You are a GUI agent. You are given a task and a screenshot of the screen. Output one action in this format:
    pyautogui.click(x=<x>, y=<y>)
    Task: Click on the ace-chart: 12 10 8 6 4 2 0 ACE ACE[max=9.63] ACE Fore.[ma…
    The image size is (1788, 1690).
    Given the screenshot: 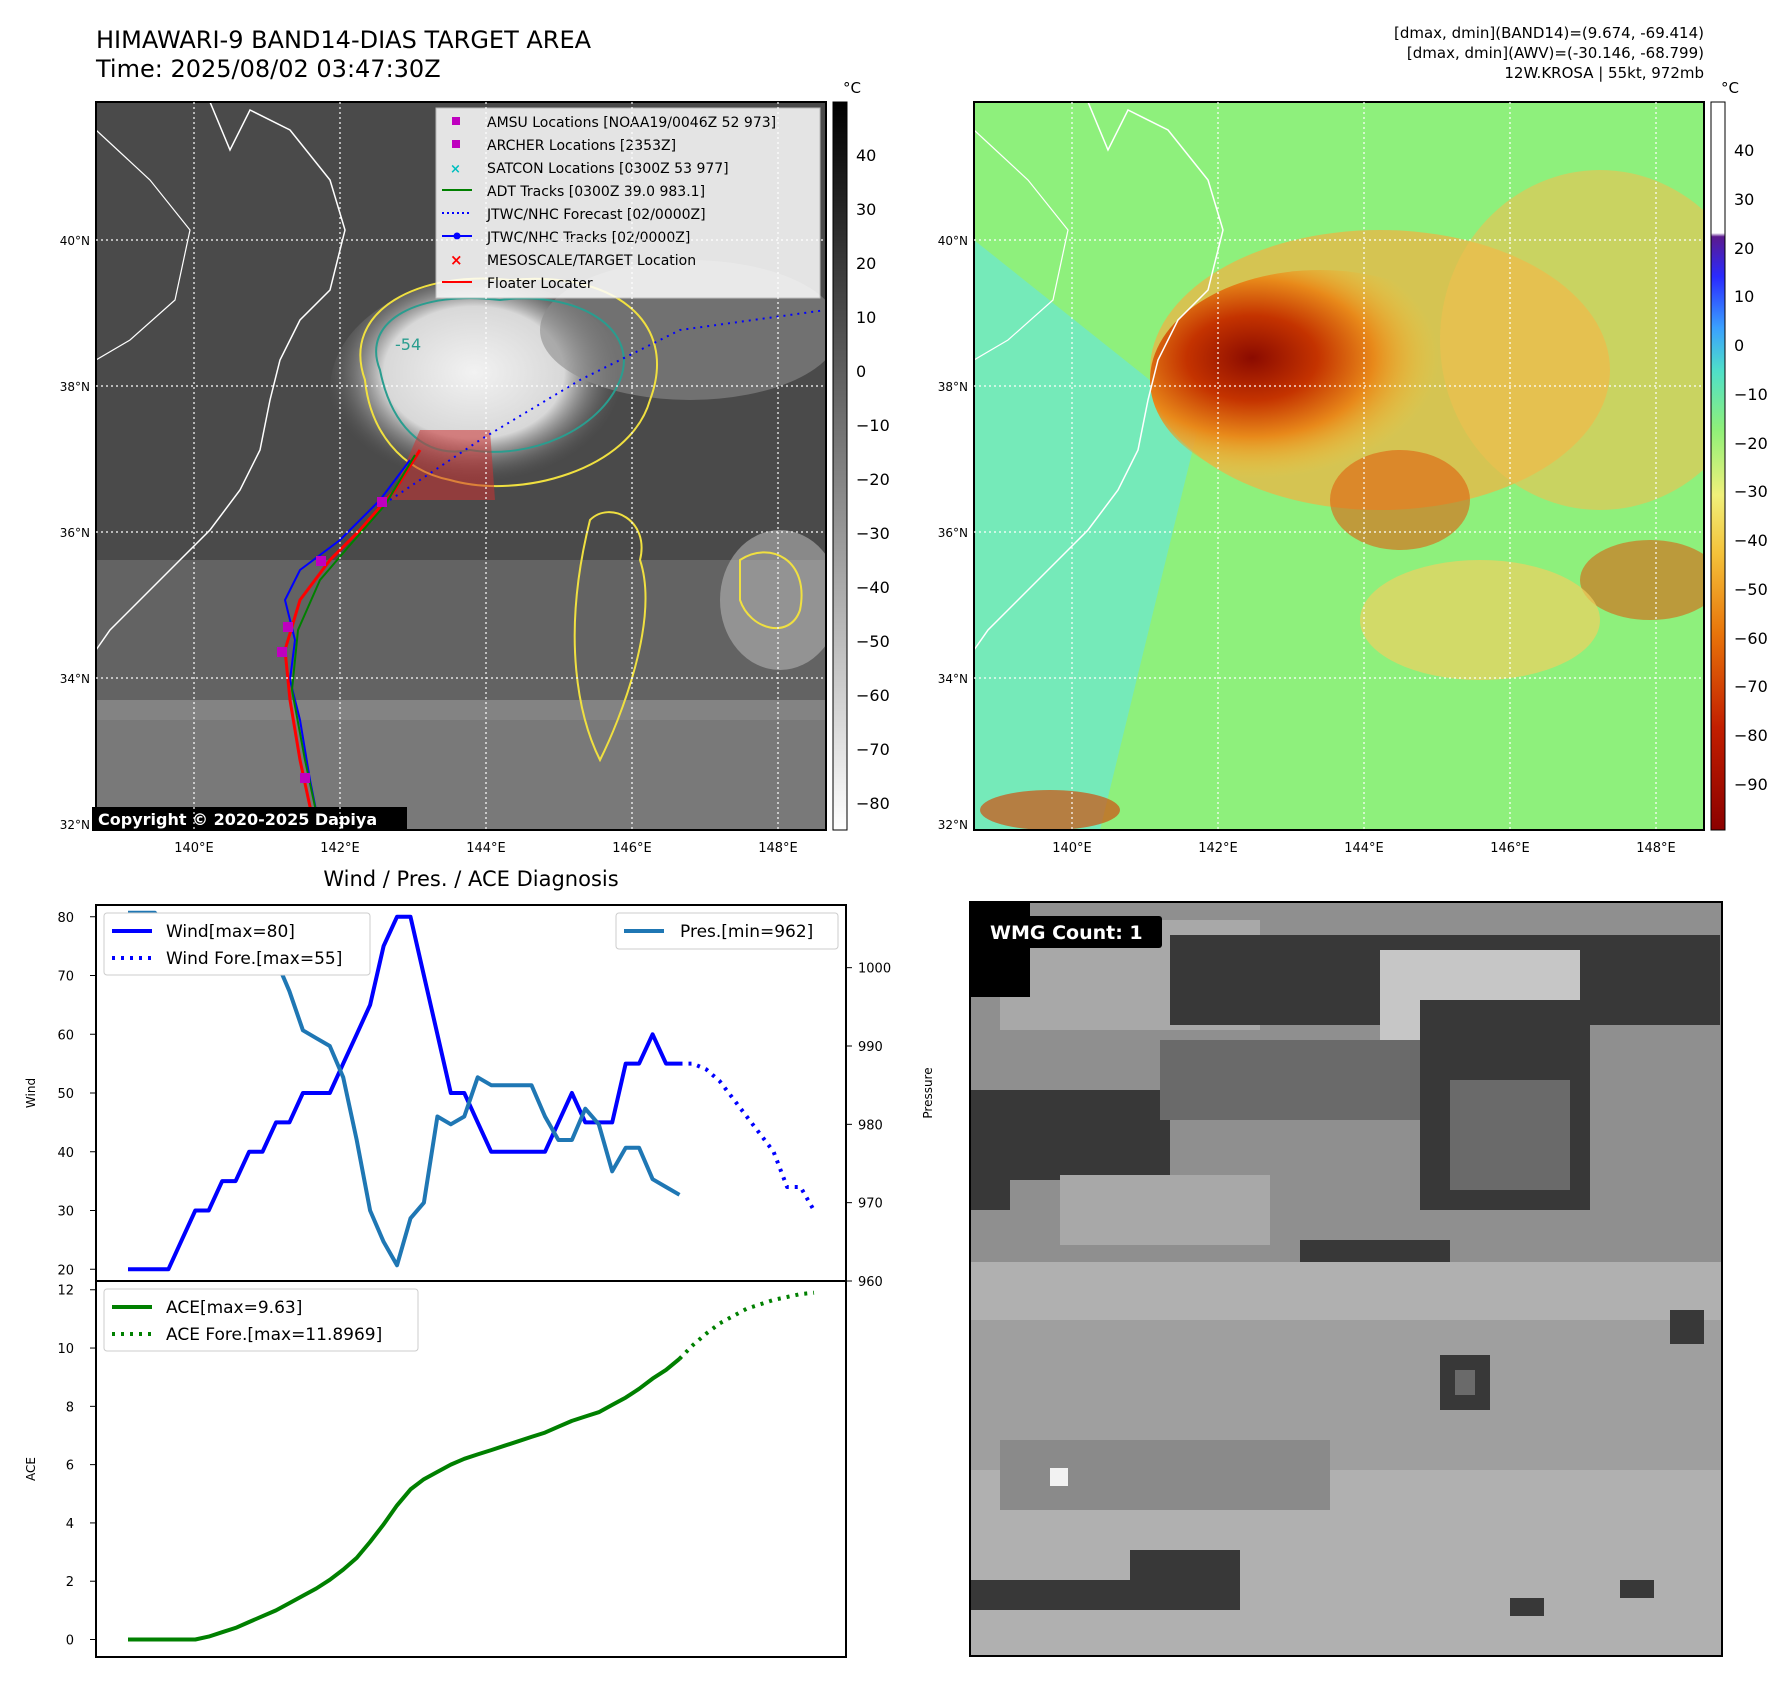 What is the action you would take?
    pyautogui.click(x=435, y=1469)
    